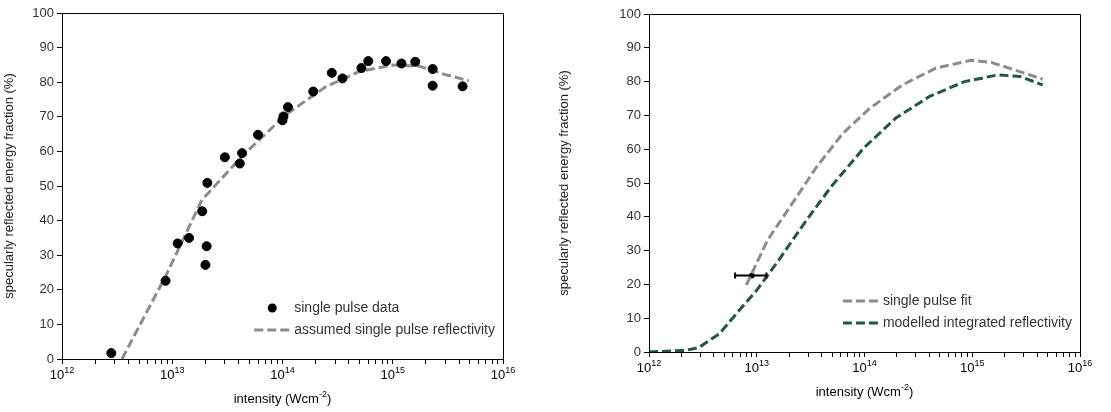 The image size is (1111, 412). Describe the element at coordinates (347, 306) in the screenshot. I see `legend-label: single pulse data` at that location.